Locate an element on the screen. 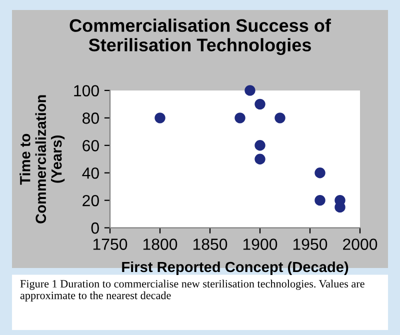 The width and height of the screenshot is (400, 335). x-tick-label: 1900 is located at coordinates (260, 244).